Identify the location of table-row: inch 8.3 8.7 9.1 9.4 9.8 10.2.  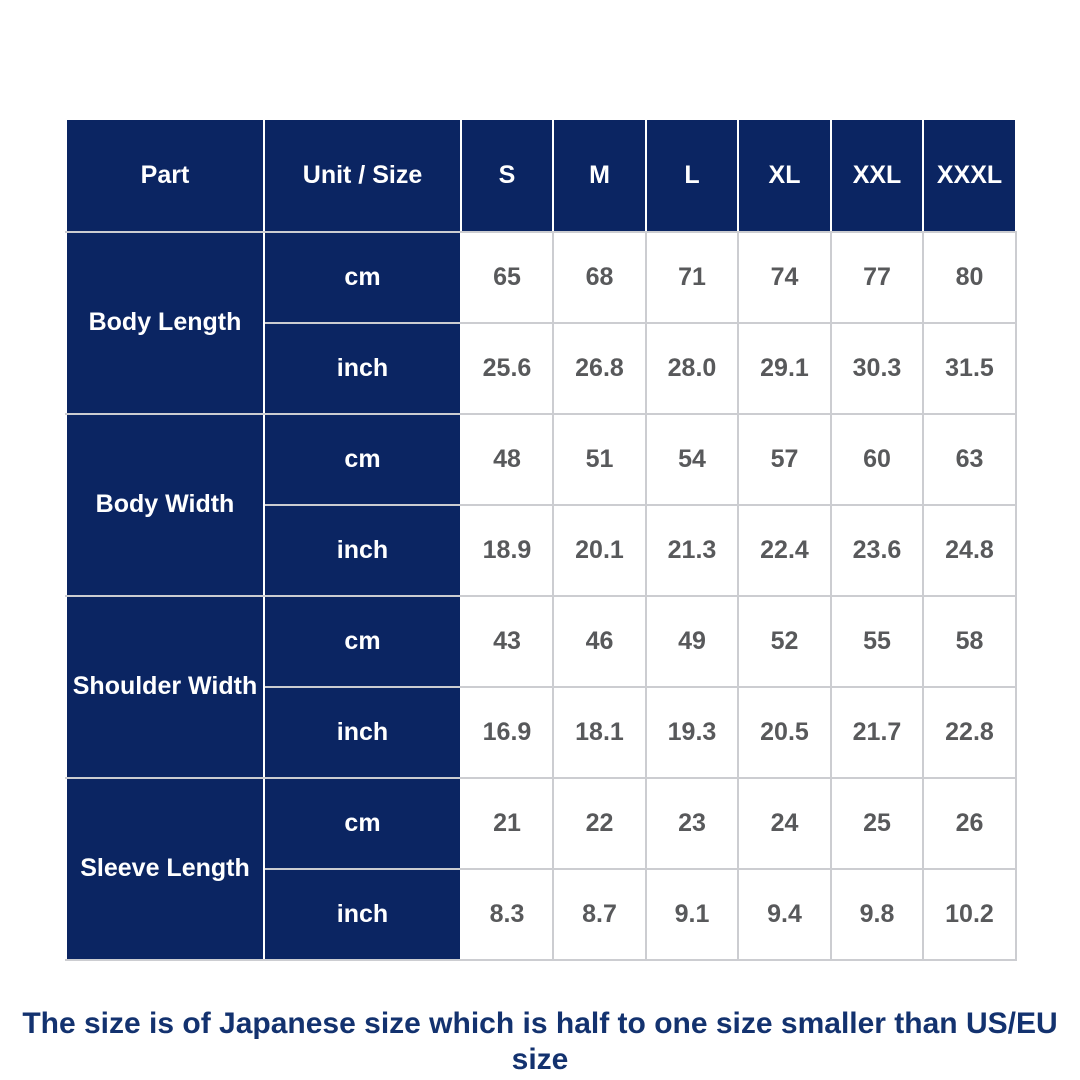
(541, 914).